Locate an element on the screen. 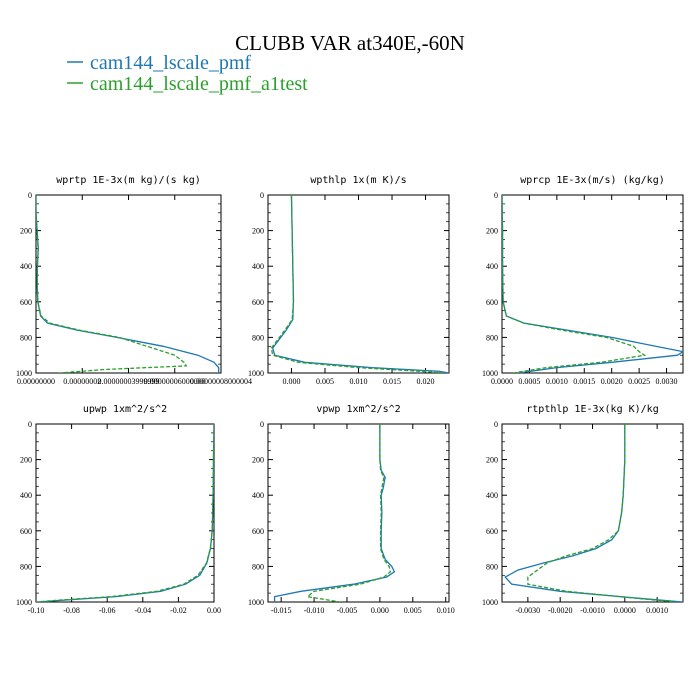 The height and width of the screenshot is (700, 700). x-tick-label: 0.0025 is located at coordinates (639, 381).